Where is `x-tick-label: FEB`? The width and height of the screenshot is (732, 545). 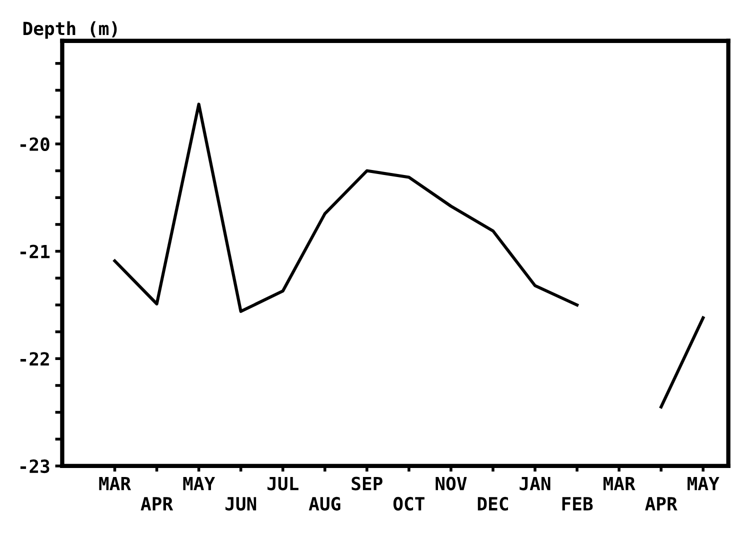
x-tick-label: FEB is located at coordinates (577, 503).